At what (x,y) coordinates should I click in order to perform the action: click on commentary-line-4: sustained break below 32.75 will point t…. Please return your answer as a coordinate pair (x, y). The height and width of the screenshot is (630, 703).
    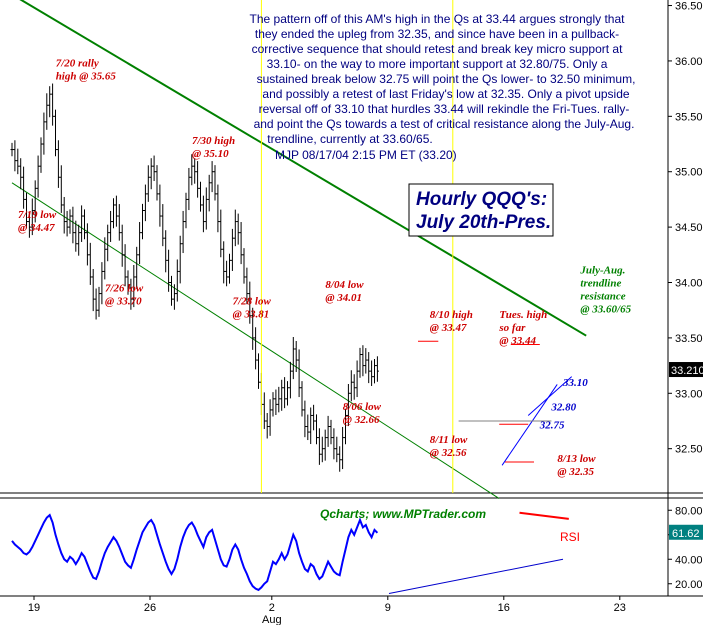
    Looking at the image, I should click on (446, 79).